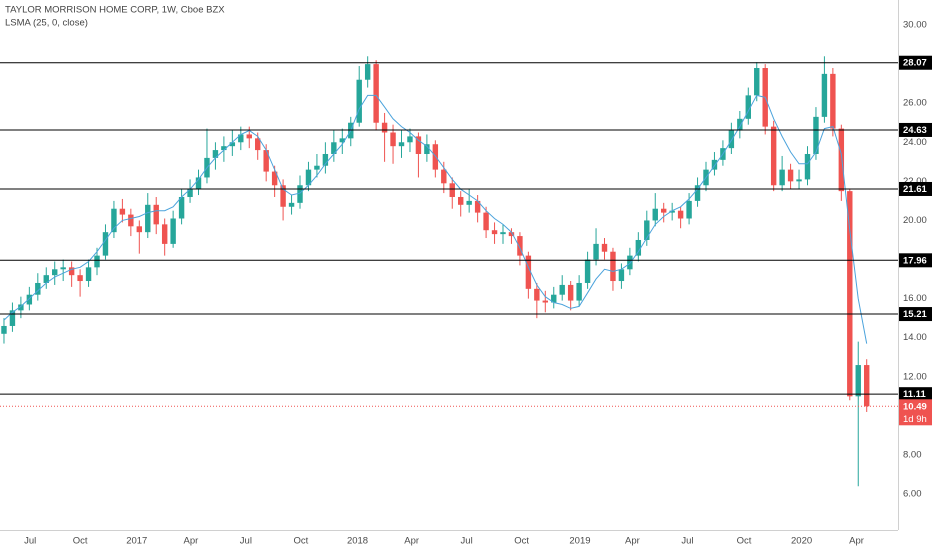 The width and height of the screenshot is (932, 550). I want to click on x-tick-label: 2019, so click(579, 541).